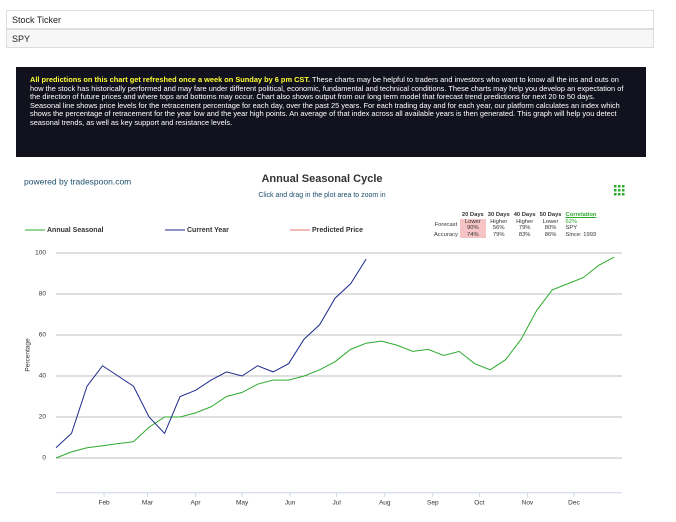 This screenshot has height=522, width=676. I want to click on x-tick-label: Nov, so click(528, 503).